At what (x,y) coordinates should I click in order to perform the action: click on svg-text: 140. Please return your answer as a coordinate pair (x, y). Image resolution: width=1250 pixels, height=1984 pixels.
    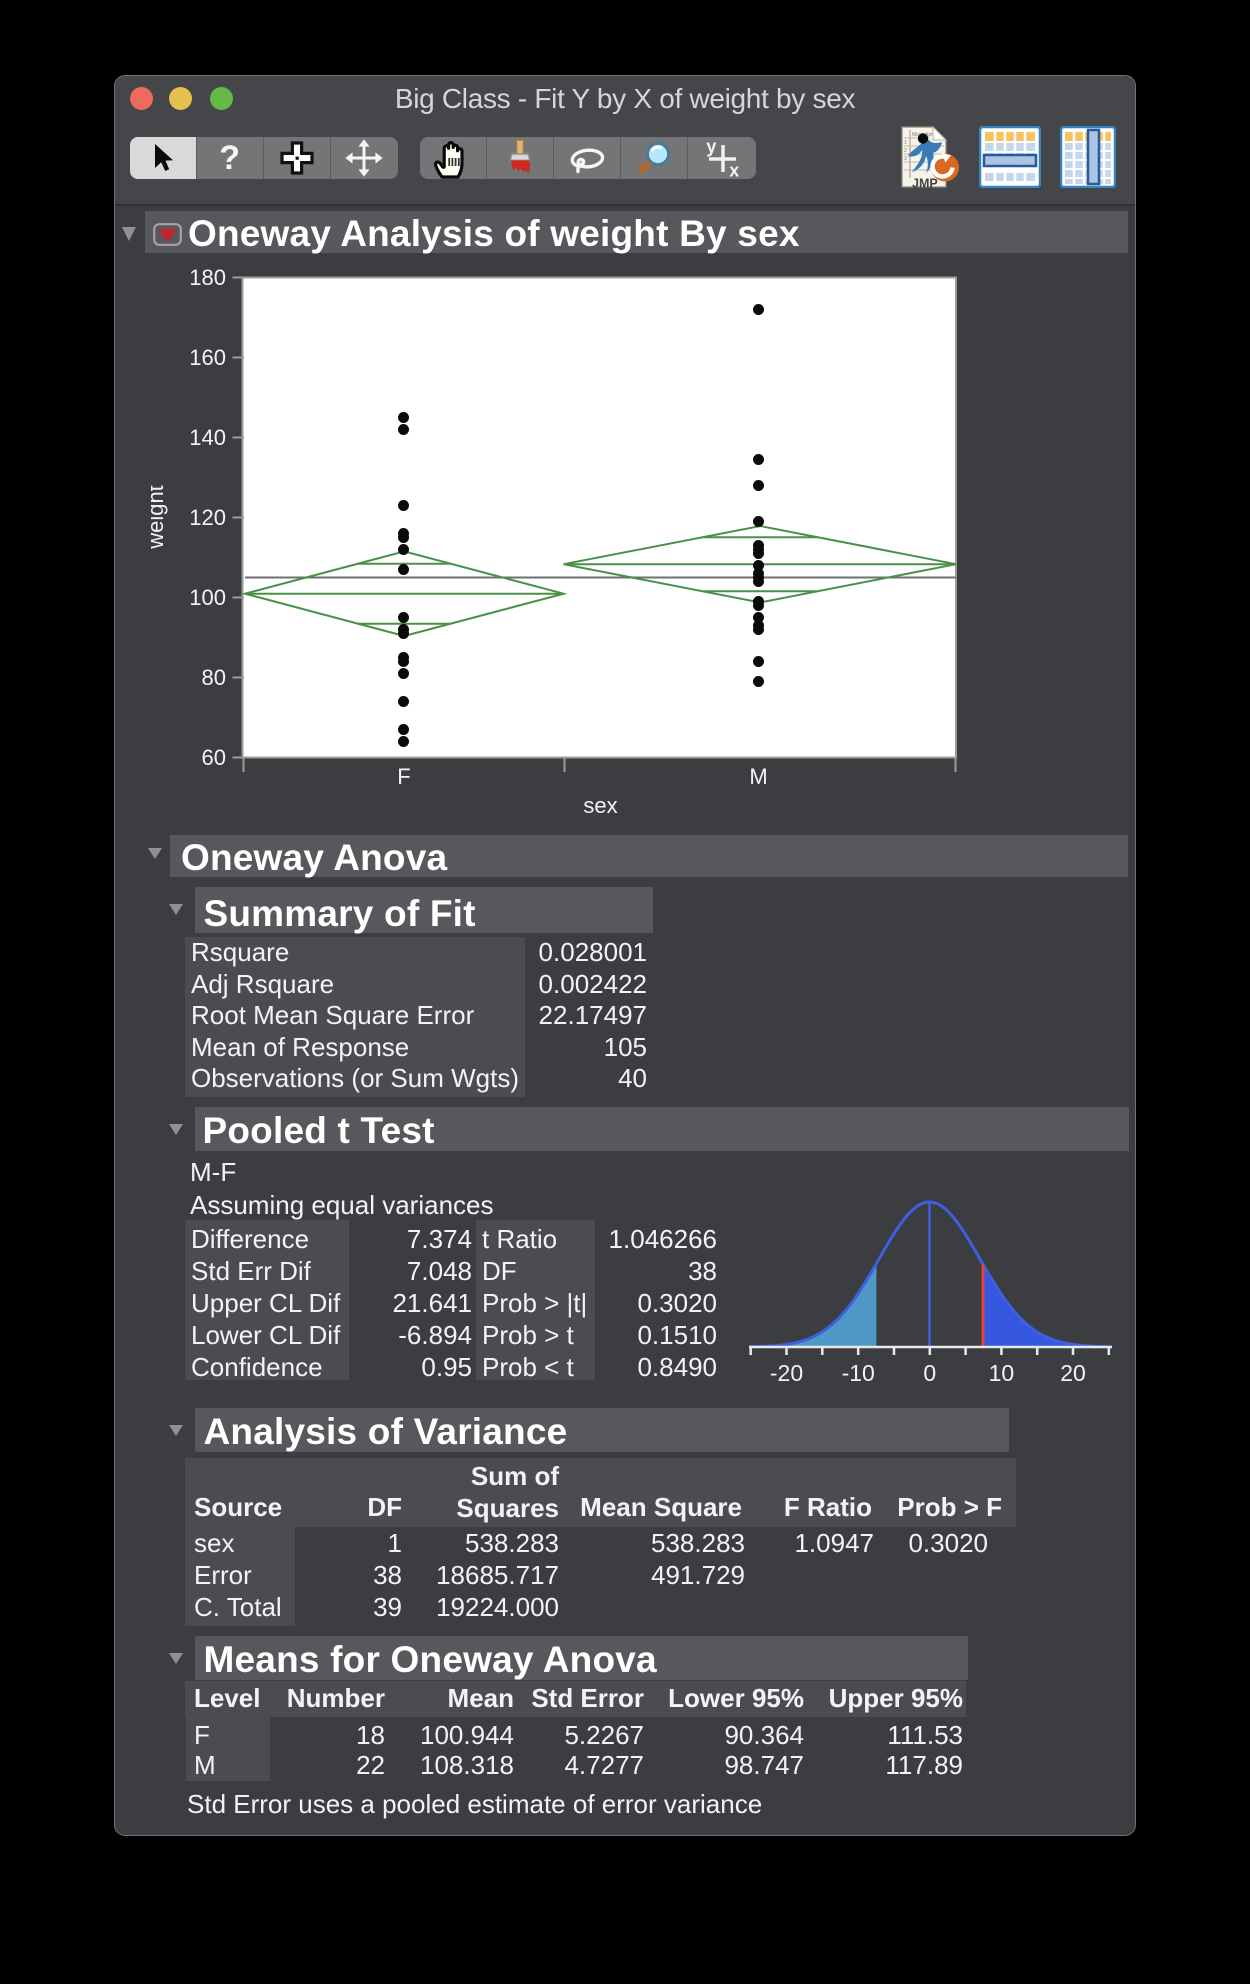
    Looking at the image, I should click on (207, 437).